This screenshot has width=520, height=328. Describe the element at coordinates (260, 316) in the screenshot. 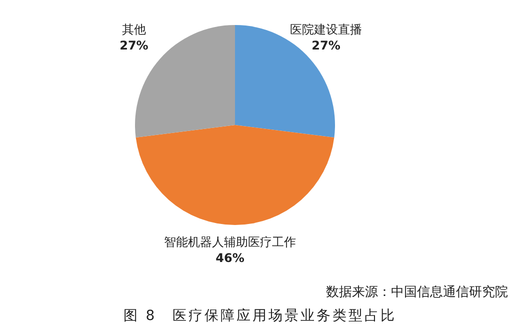

I see `text: 图 8 医疗保障应用场景业务类型占比` at that location.